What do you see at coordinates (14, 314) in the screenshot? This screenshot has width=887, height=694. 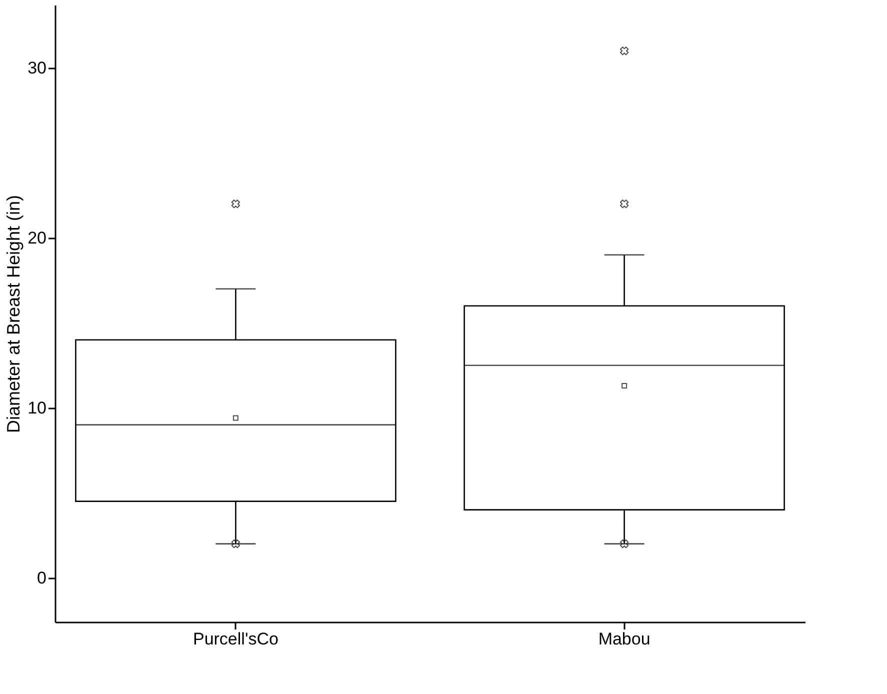 I see `y-axis-title: Diameter at Breast Height (in)` at bounding box center [14, 314].